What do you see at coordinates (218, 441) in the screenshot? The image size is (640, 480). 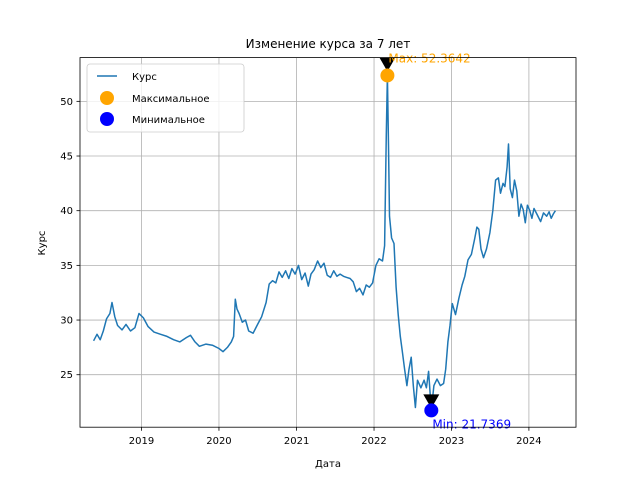 I see `x-tick-label: 2020` at bounding box center [218, 441].